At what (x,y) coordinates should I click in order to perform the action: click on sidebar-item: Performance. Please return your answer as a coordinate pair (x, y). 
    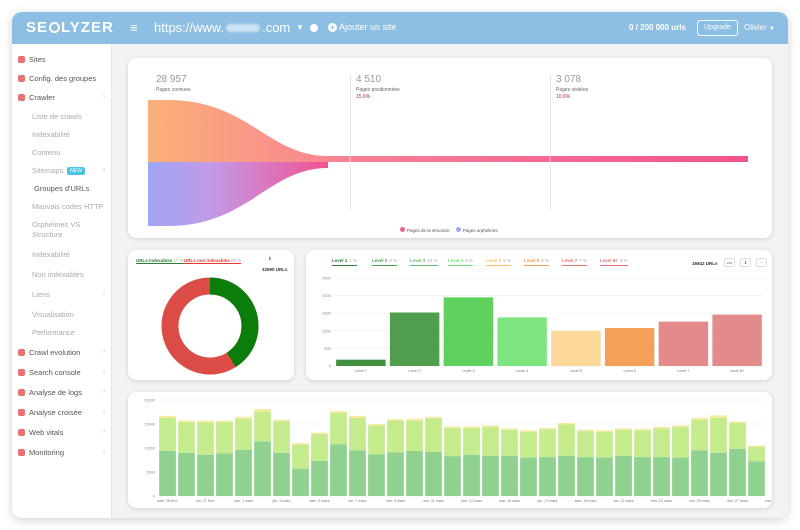
    Looking at the image, I should click on (53, 332).